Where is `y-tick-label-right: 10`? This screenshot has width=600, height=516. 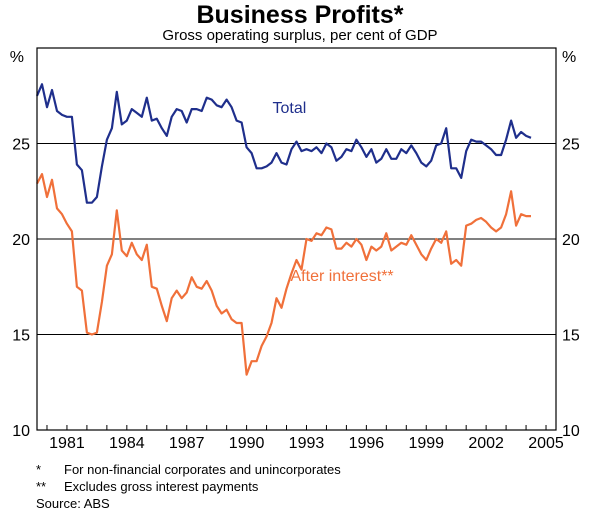 y-tick-label-right: 10 is located at coordinates (571, 431).